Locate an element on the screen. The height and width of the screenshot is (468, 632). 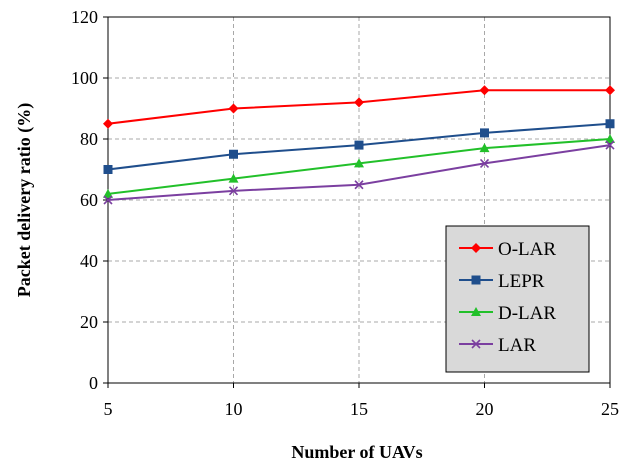
legend: O-LAR LEPR D-LAR LAR is located at coordinates (517, 299).